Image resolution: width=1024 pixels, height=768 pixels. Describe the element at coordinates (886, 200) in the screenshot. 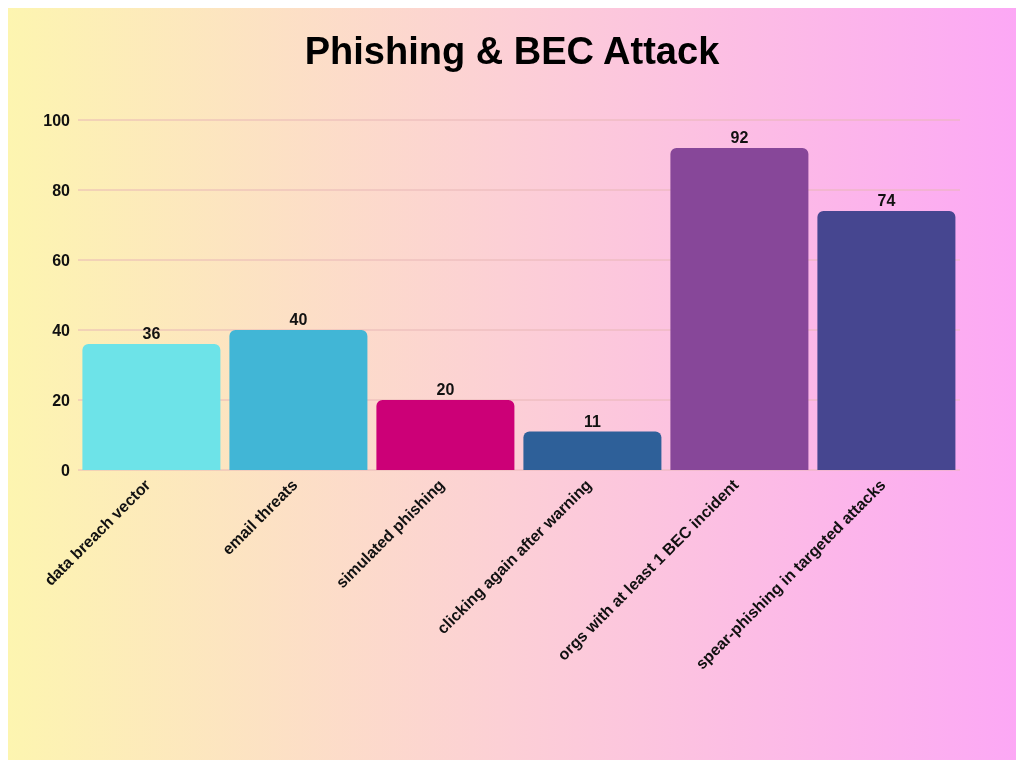

I see `data-label: 74` at that location.